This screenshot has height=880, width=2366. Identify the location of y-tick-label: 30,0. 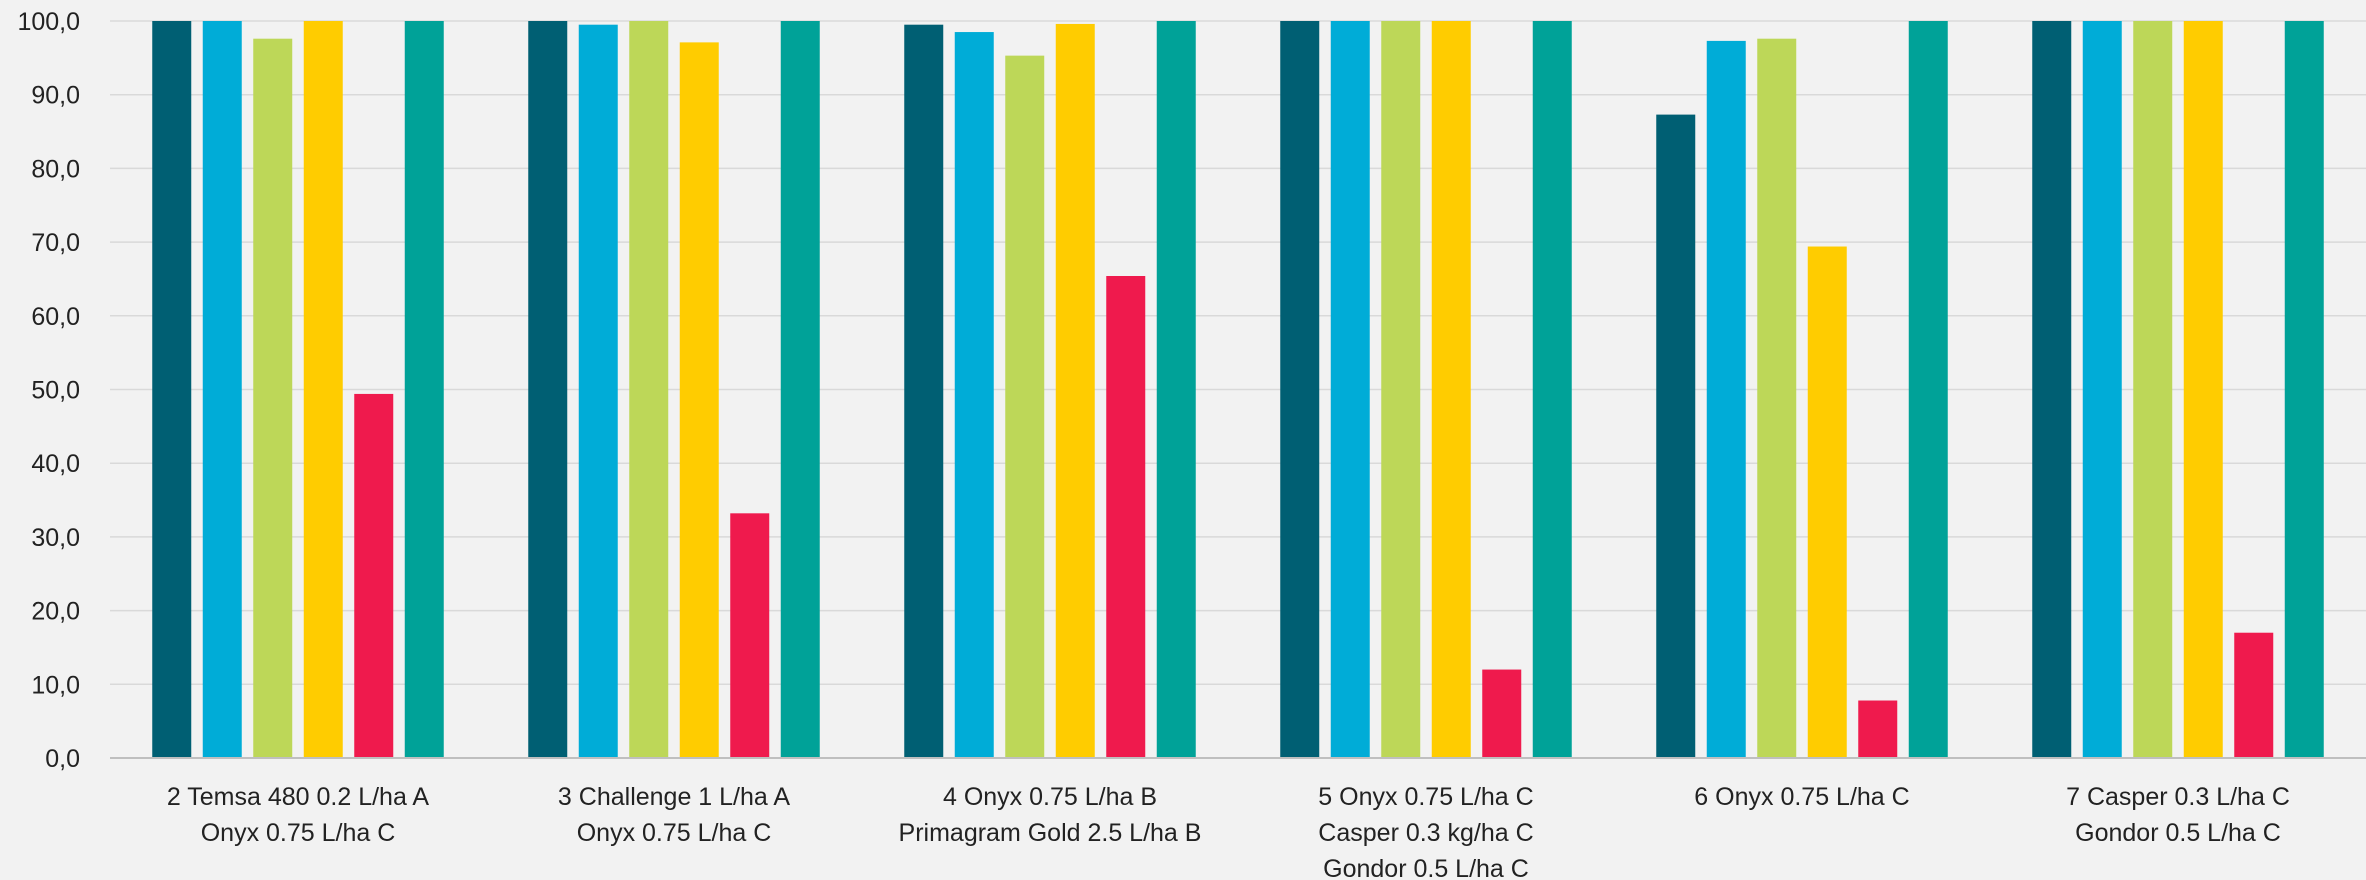
(55, 538).